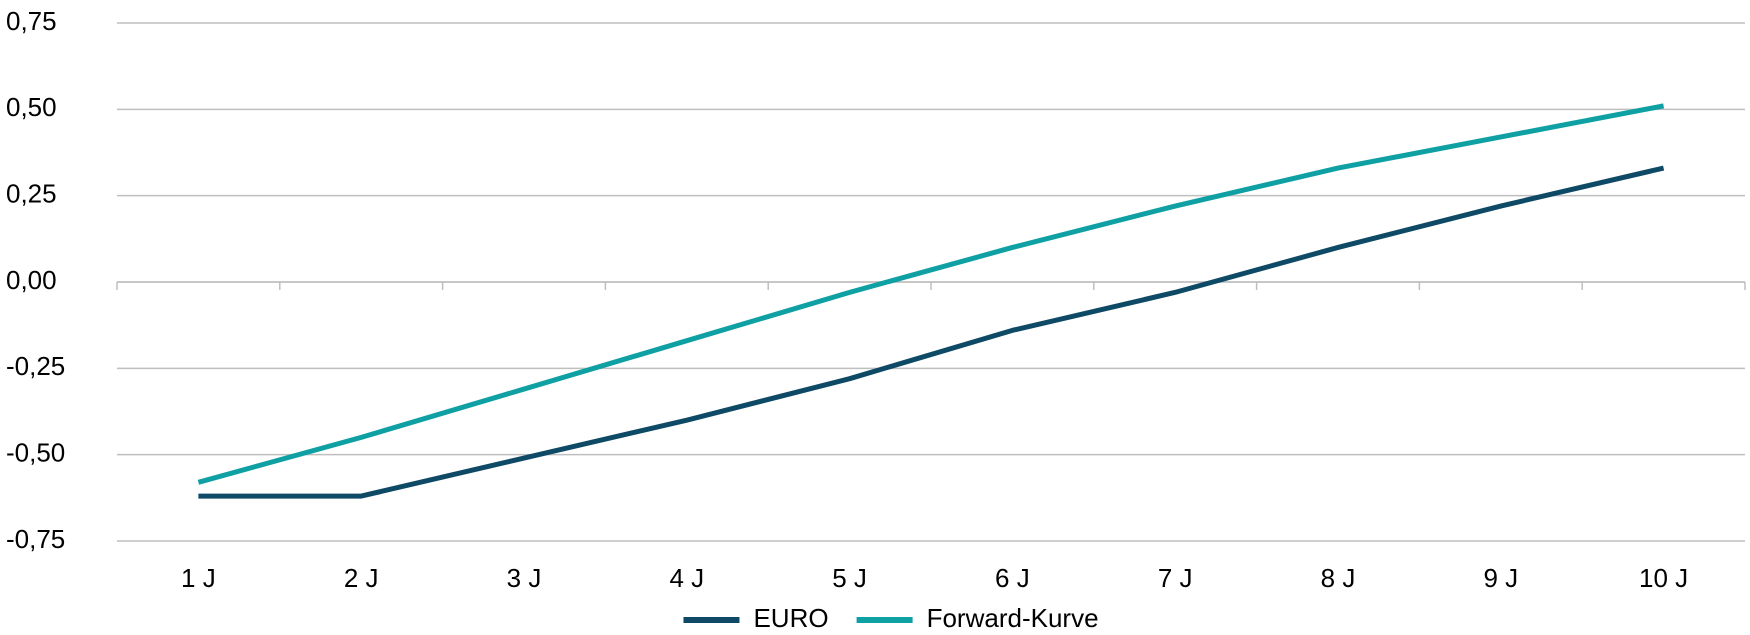  I want to click on x-tick-label: 8 J, so click(1338, 578).